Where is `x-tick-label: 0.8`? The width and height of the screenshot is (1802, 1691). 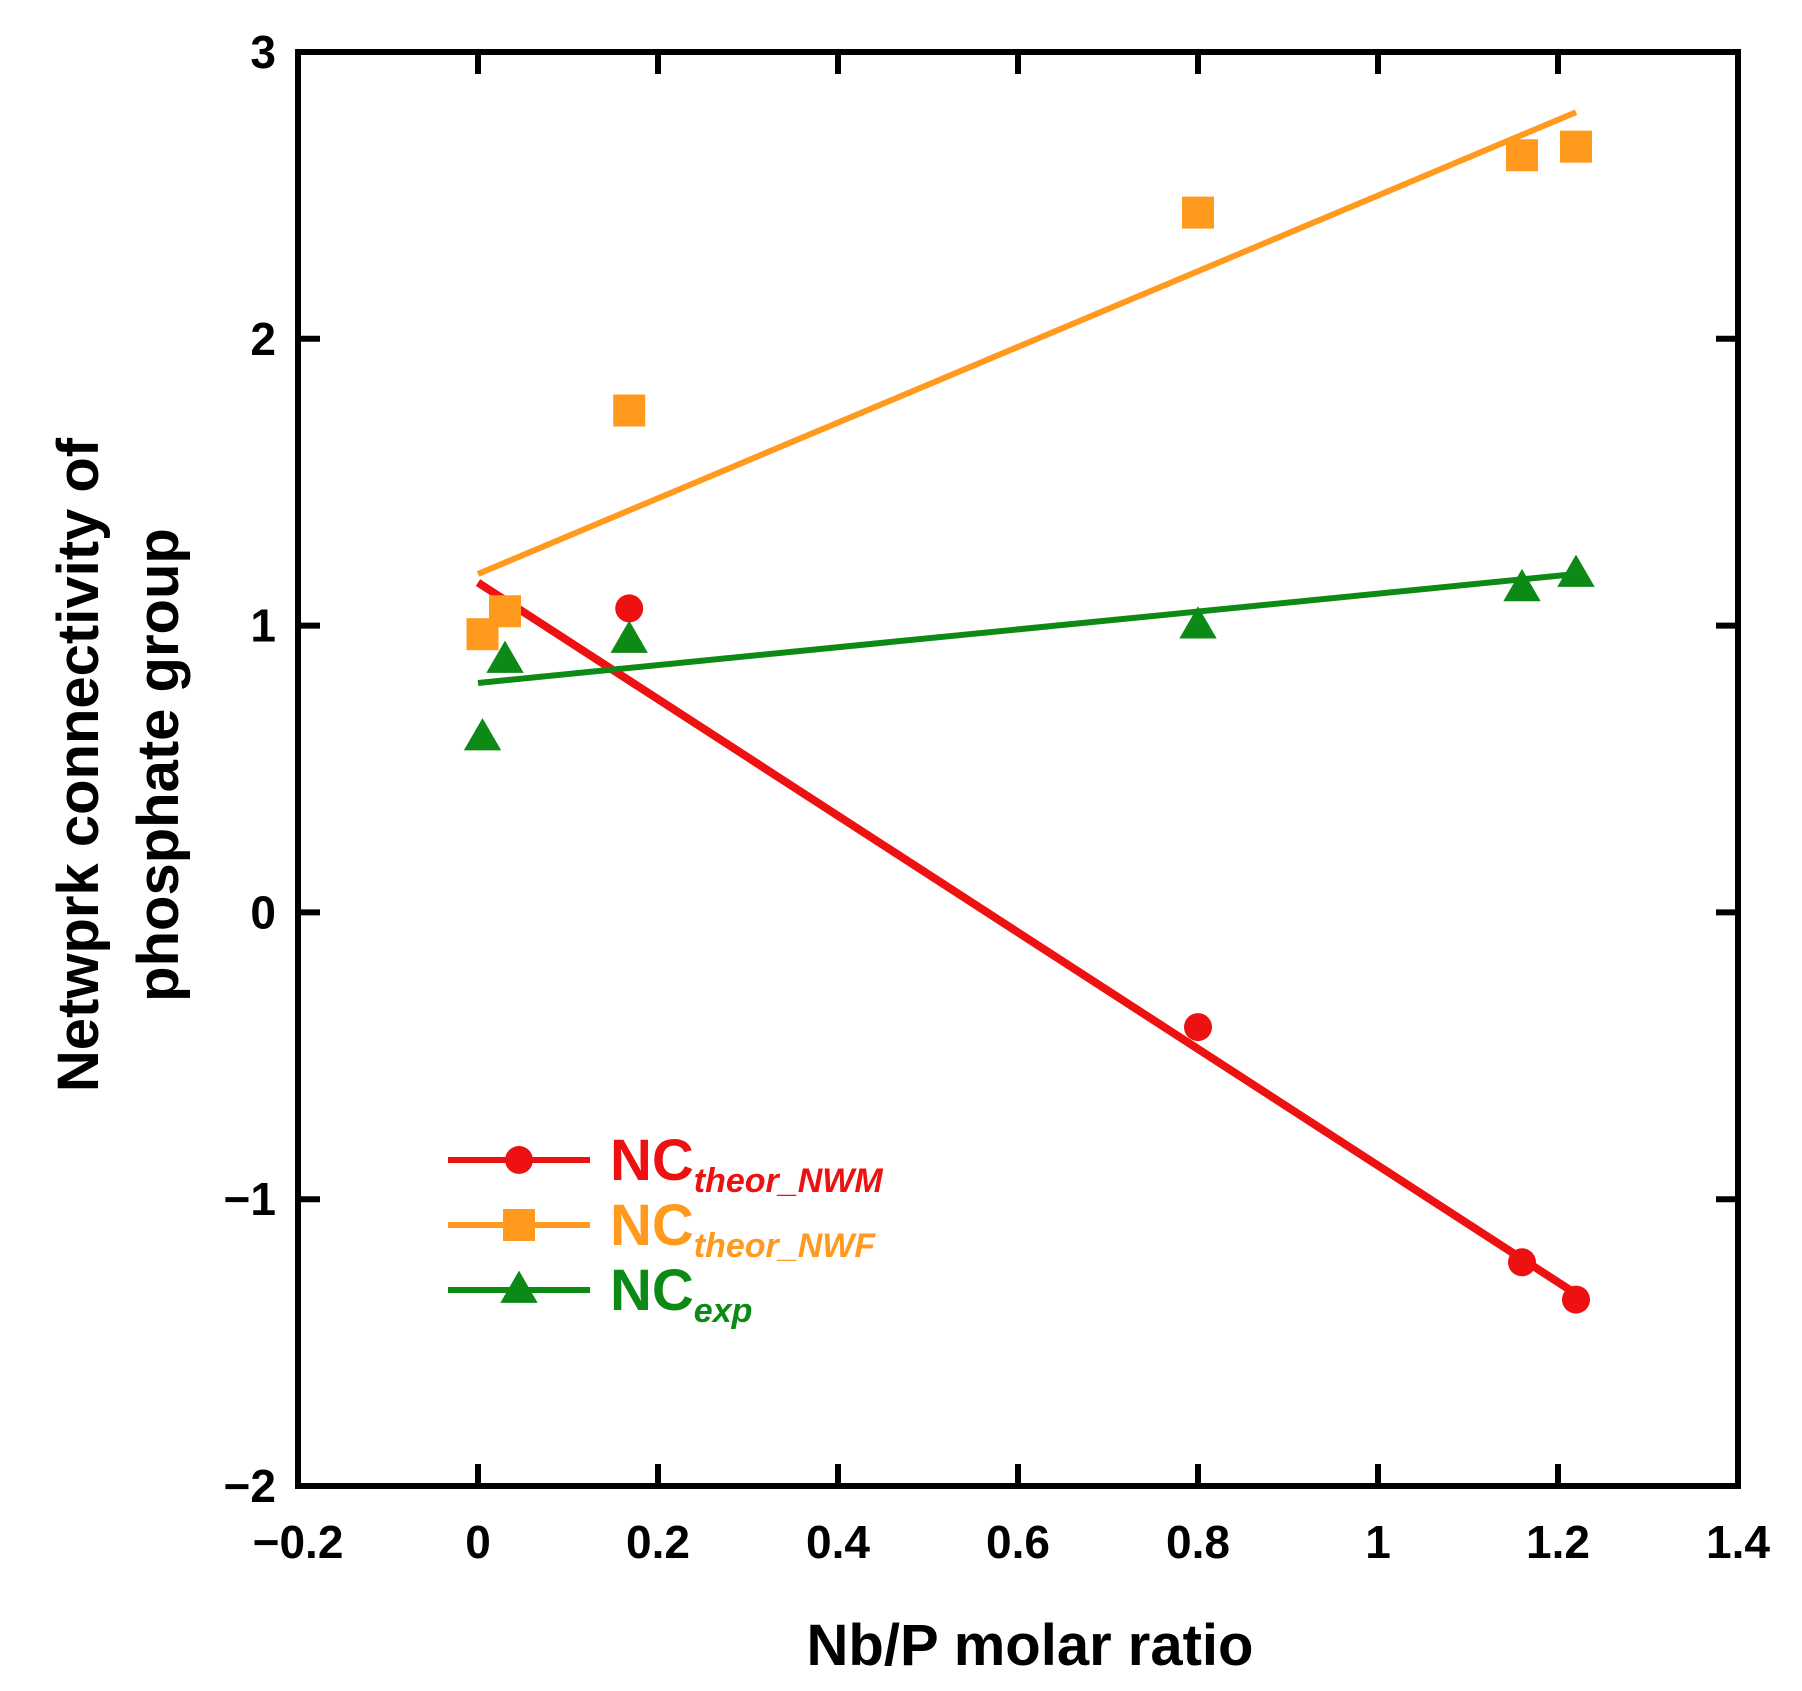
x-tick-label: 0.8 is located at coordinates (1198, 1542).